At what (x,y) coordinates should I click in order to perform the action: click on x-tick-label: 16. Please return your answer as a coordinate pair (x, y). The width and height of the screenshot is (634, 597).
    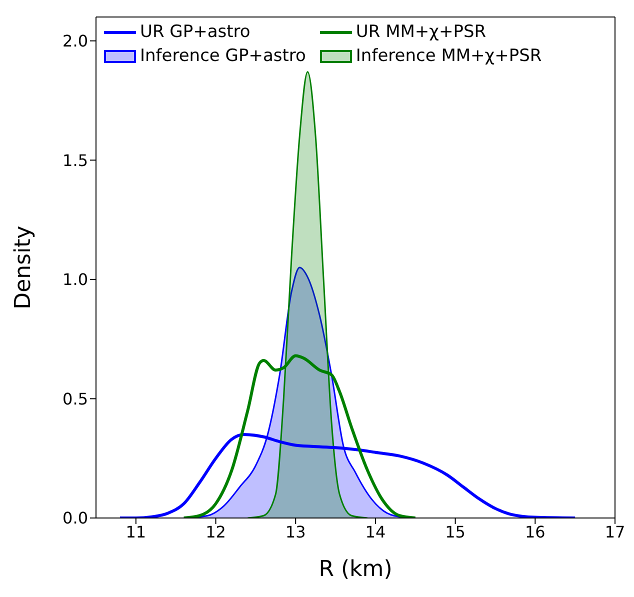
    Looking at the image, I should click on (535, 532).